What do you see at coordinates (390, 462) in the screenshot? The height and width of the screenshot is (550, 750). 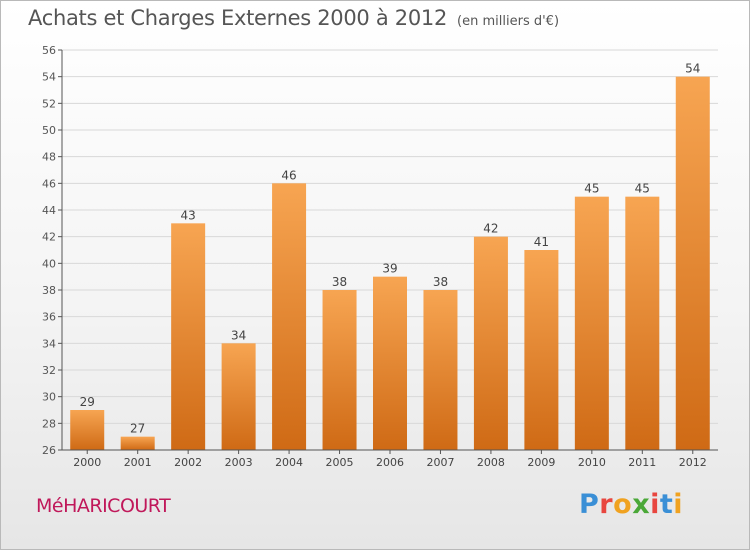 I see `x-tick-label-2006: 2006` at bounding box center [390, 462].